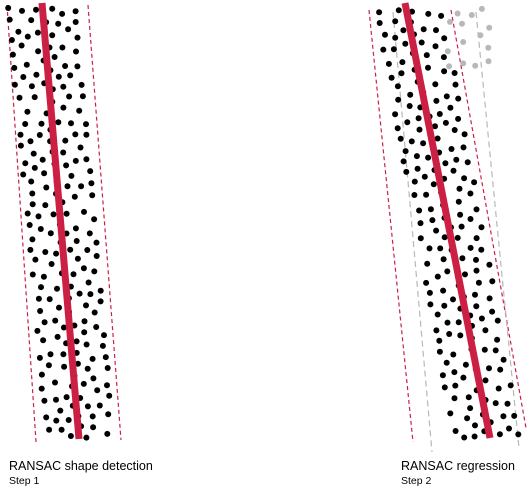  I want to click on inner-bound-right, so click(497, 230).